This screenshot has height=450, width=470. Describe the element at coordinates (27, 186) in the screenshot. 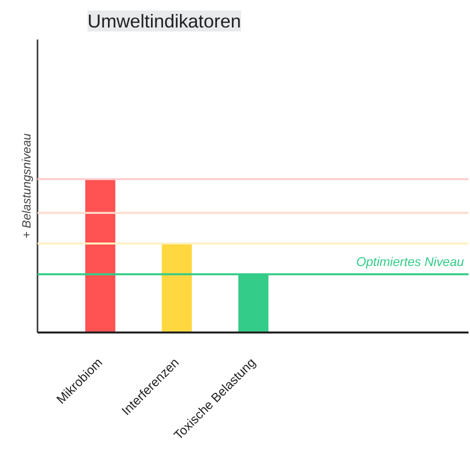

I see `y-axis-title: + Belastungsniveau` at that location.